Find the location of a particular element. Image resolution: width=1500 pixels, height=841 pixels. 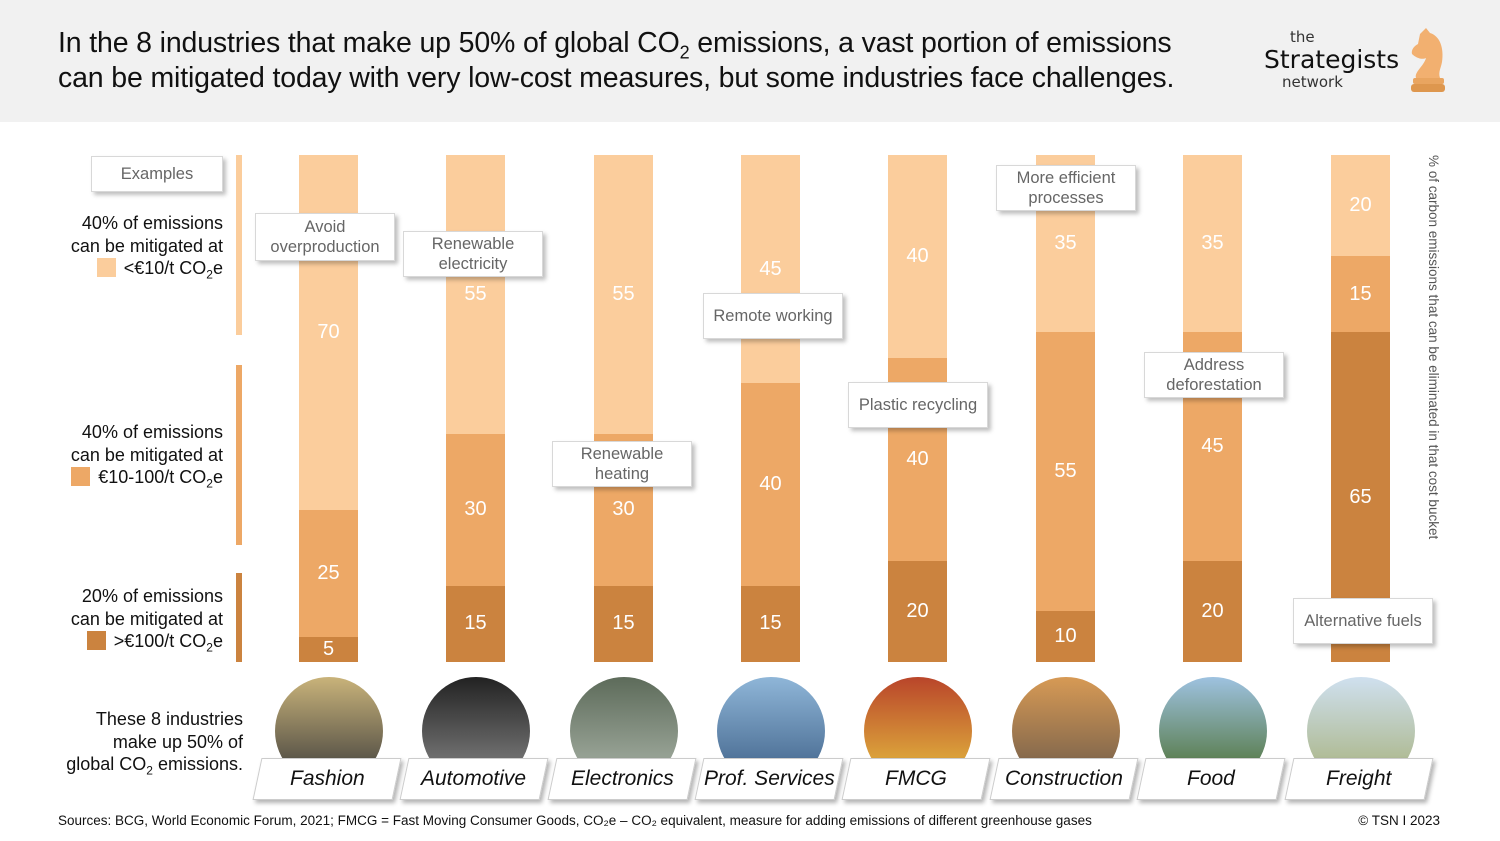

industry-label-construction: Construction is located at coordinates (1063, 779).